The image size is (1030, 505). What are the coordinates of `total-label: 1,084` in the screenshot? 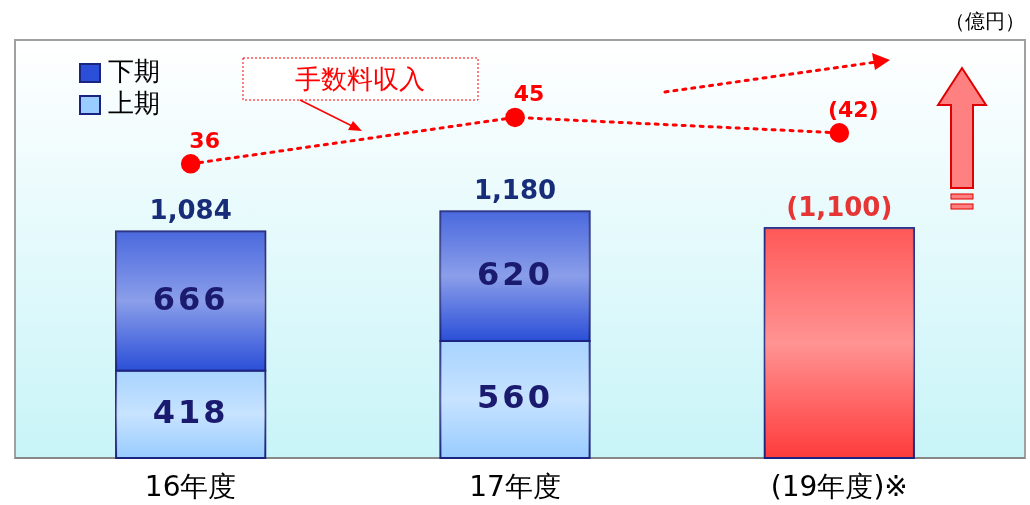 It's located at (190, 210).